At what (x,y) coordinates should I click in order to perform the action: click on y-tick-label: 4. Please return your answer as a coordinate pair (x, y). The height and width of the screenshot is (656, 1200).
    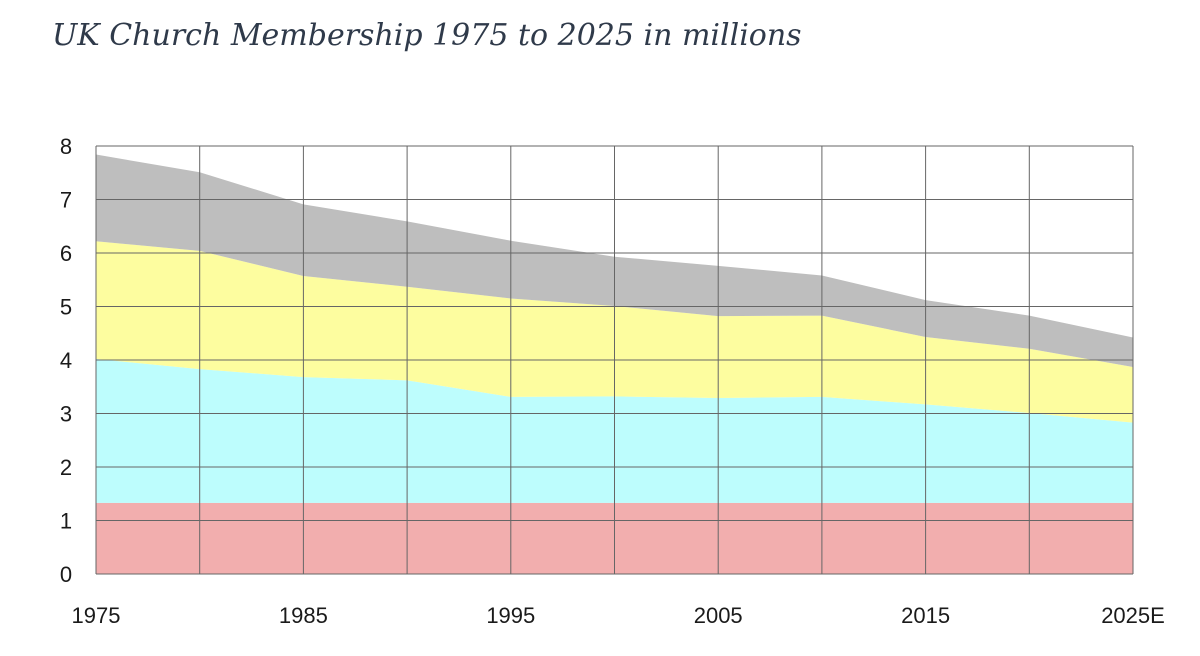
    Looking at the image, I should click on (66, 360).